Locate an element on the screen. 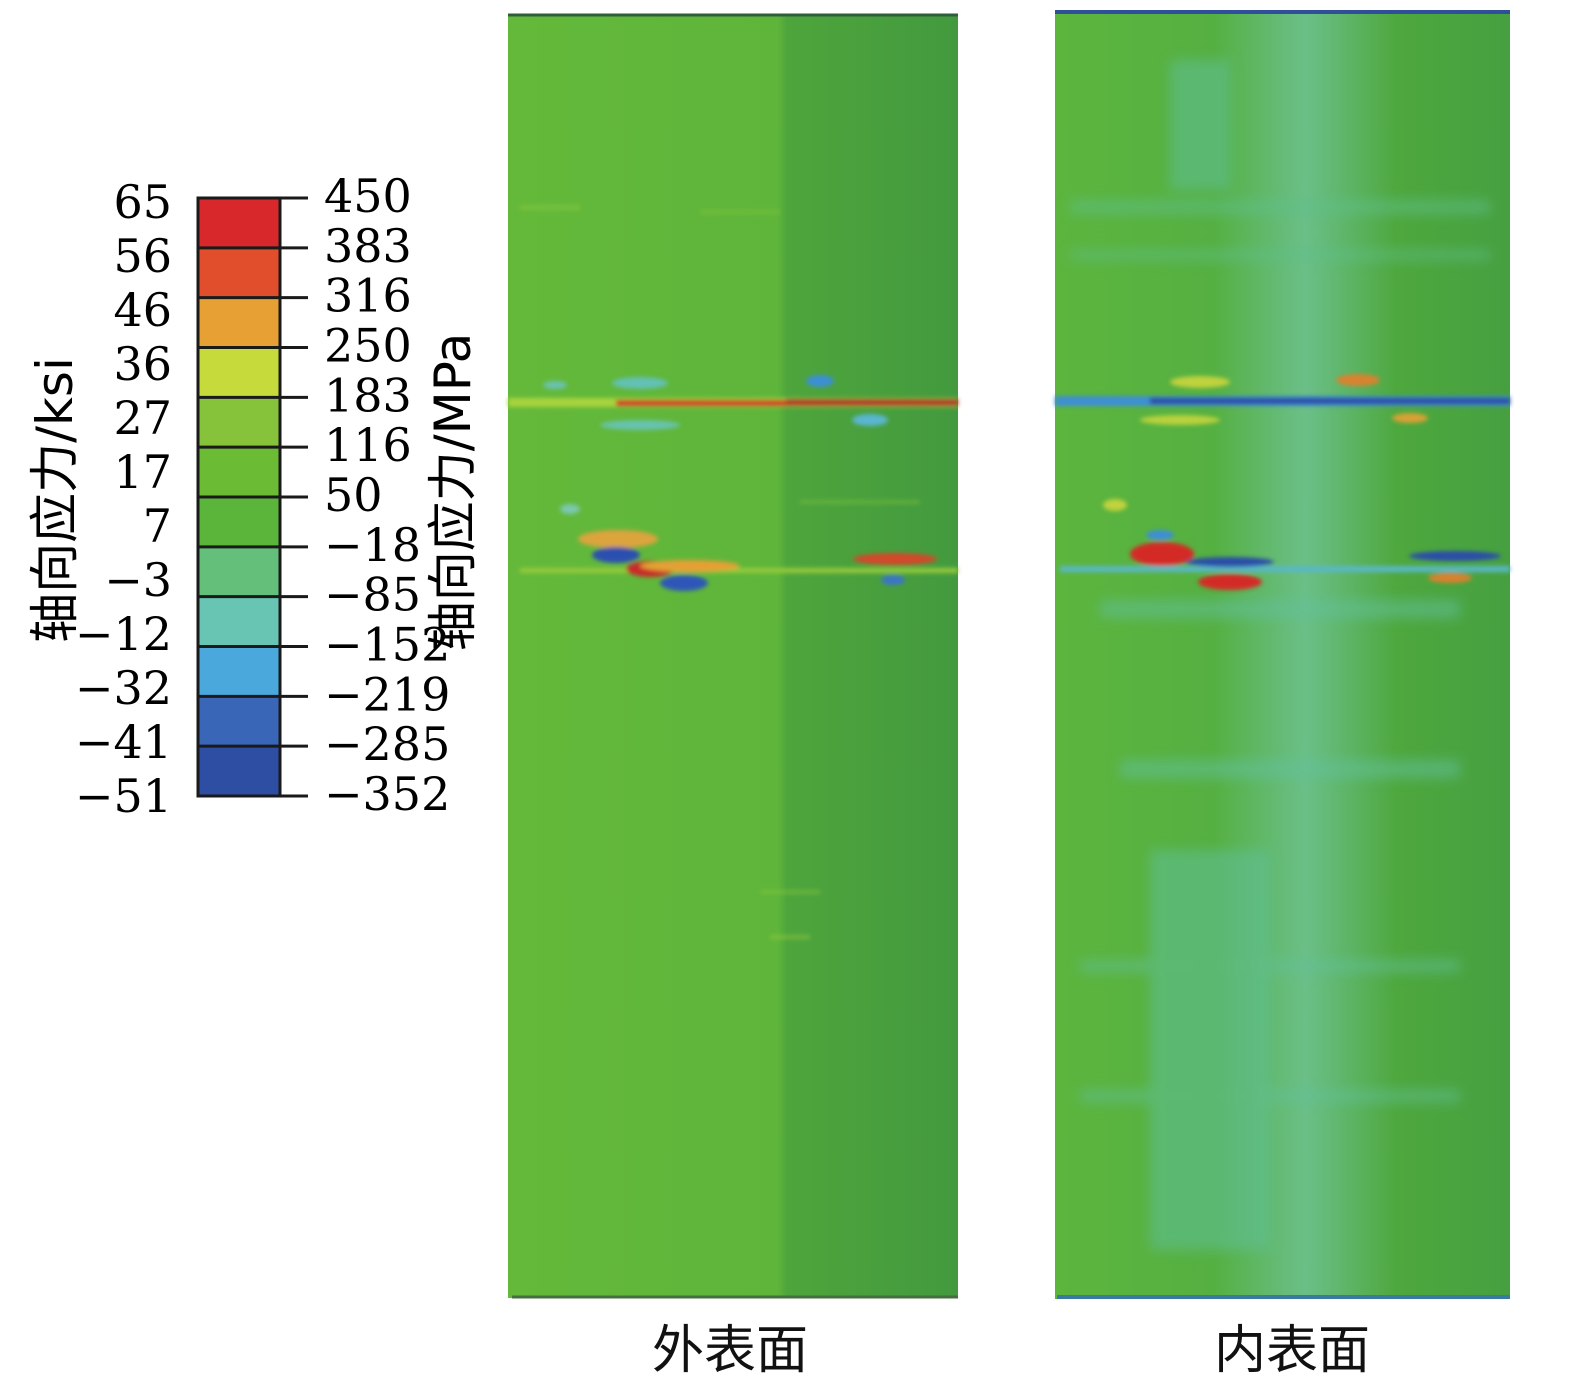 The width and height of the screenshot is (1575, 1388). ksi-tick-label: 7 is located at coordinates (157, 526).